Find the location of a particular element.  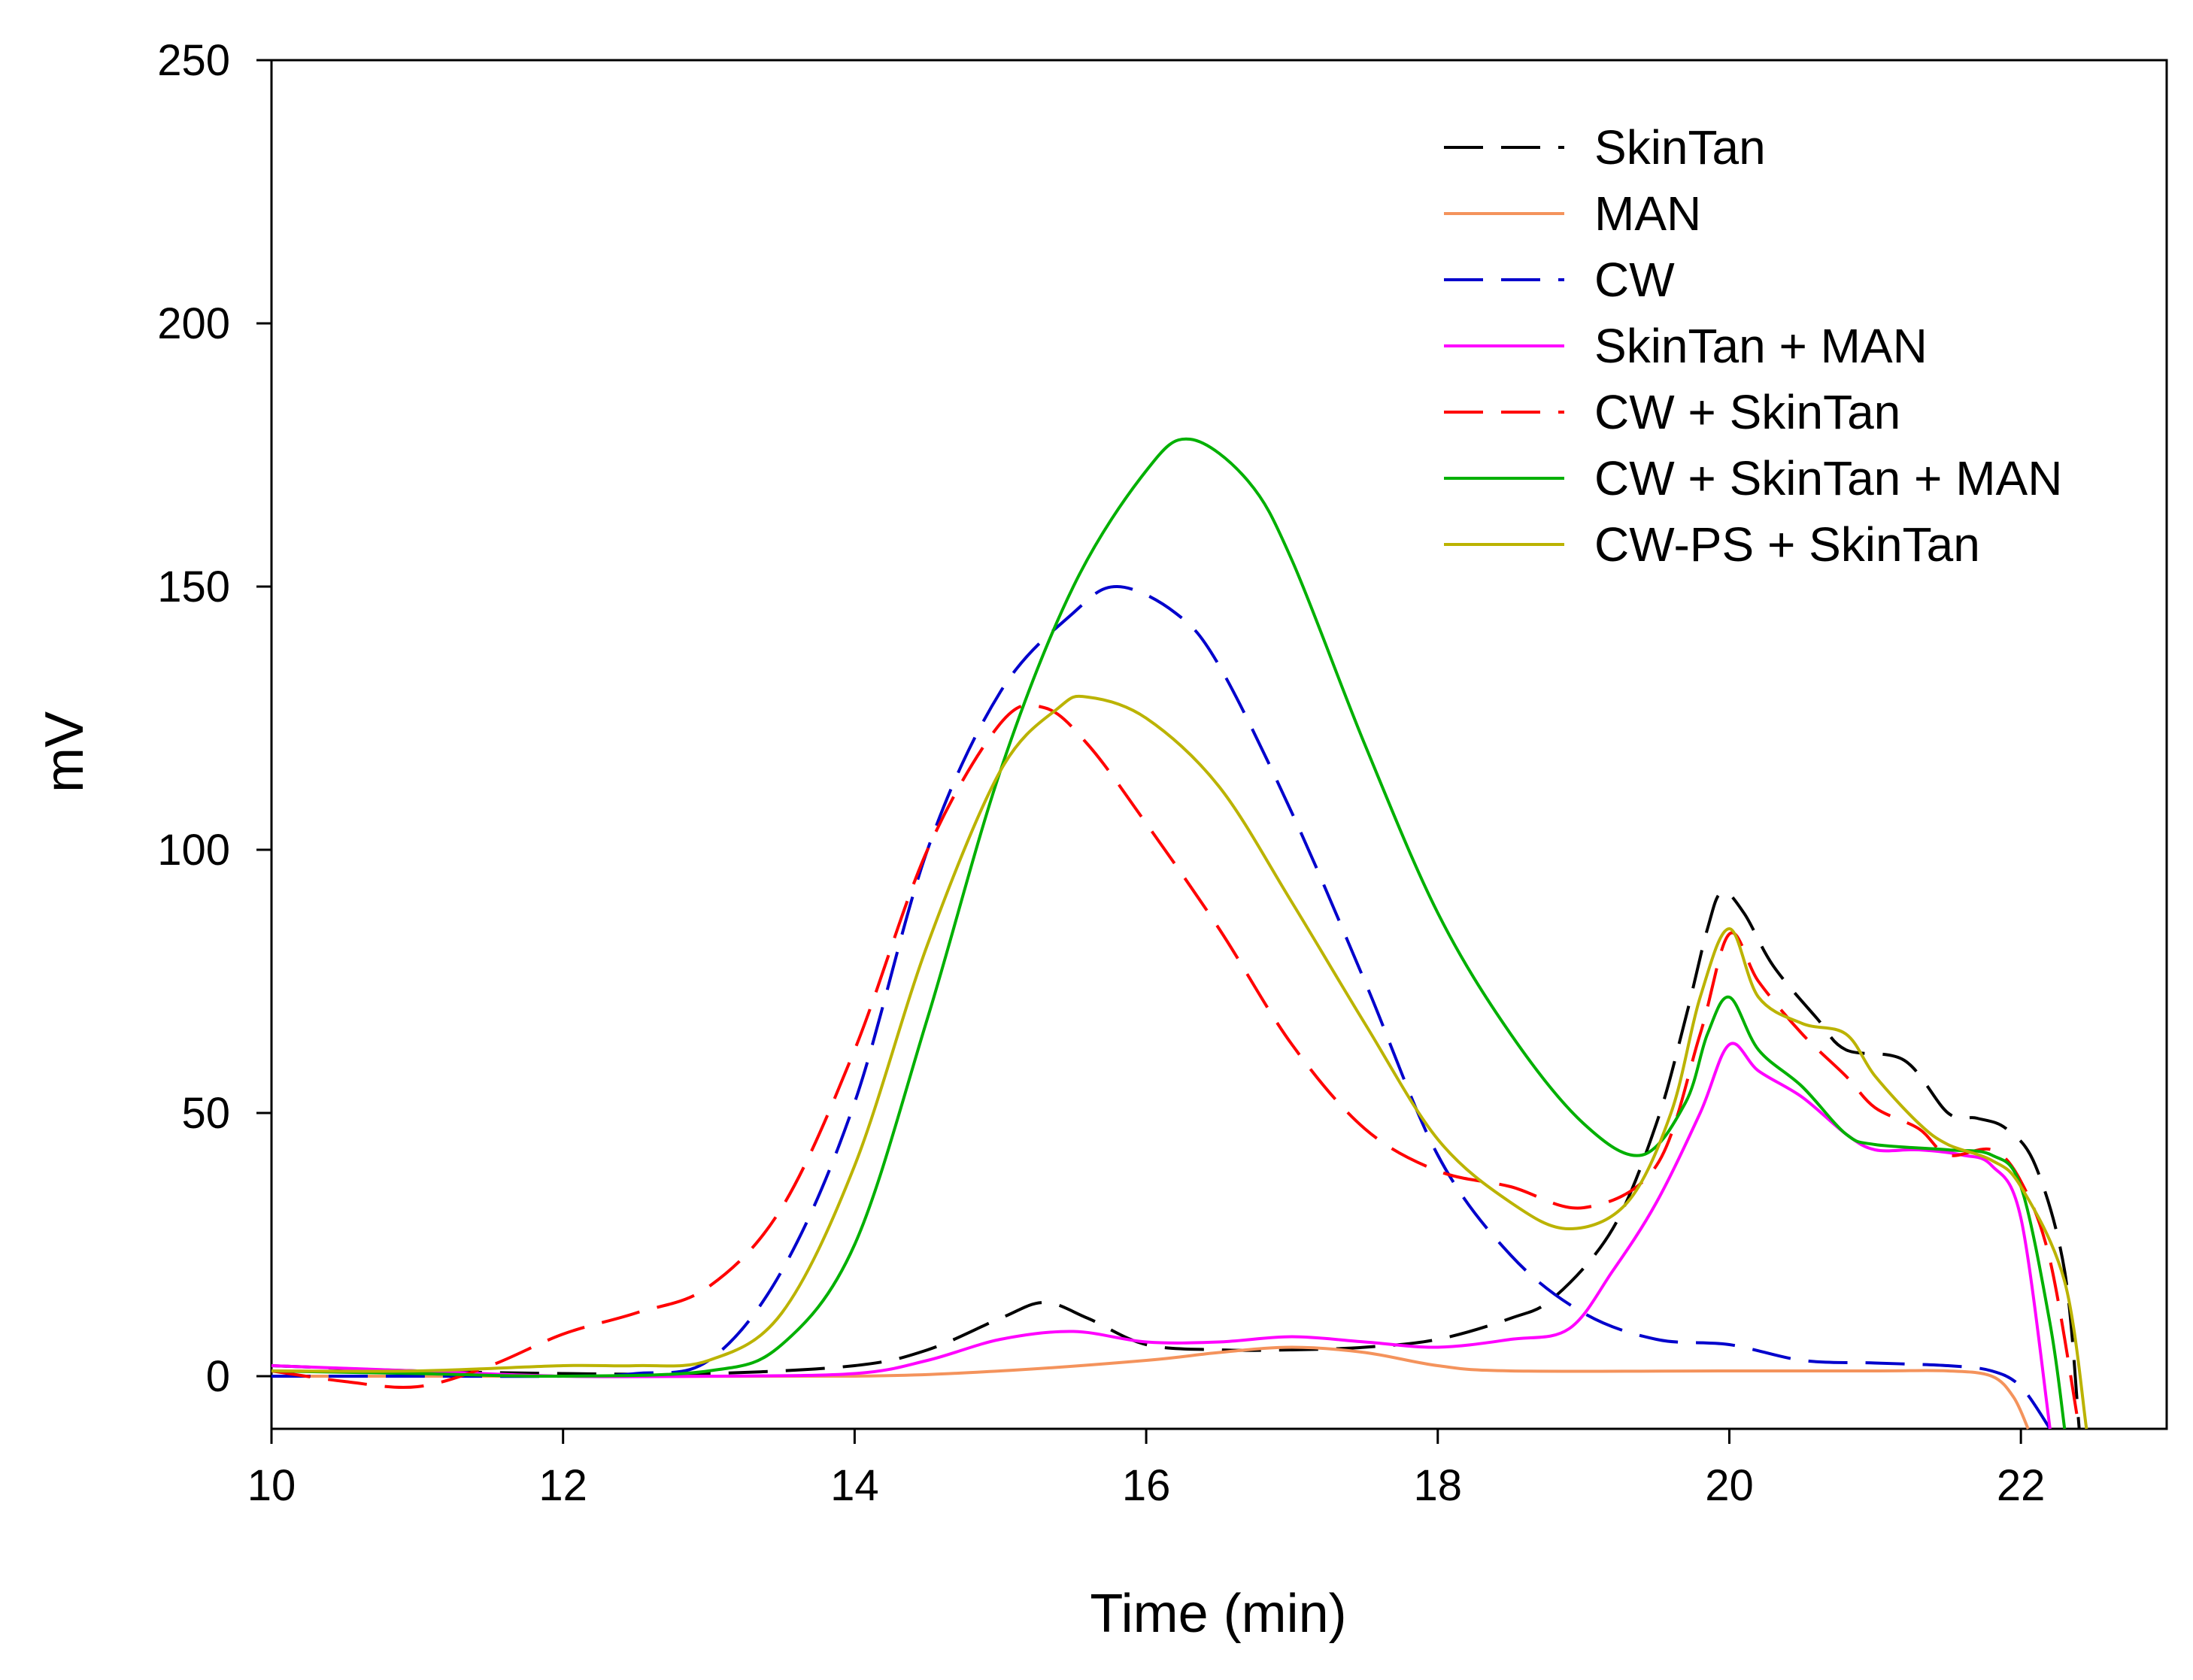

x-tick-label: 10 is located at coordinates (271, 1485).